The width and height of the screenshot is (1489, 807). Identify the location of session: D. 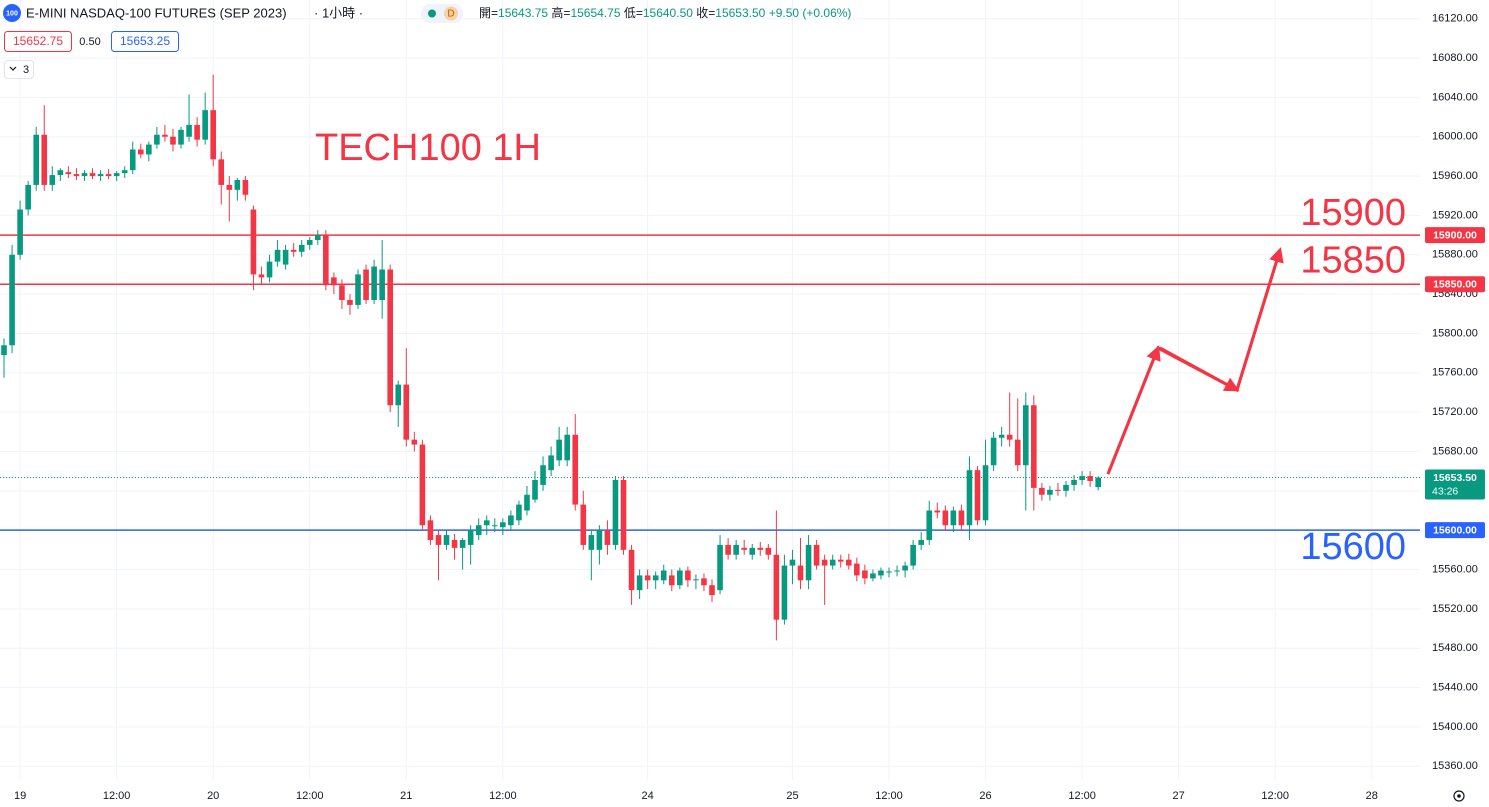
(450, 14).